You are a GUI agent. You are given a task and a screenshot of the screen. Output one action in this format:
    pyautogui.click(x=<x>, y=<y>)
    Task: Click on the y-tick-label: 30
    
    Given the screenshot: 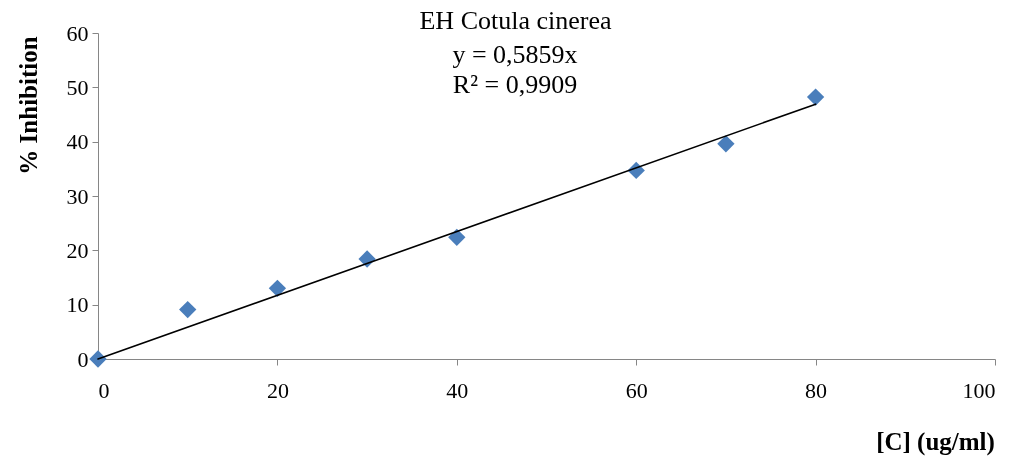 What is the action you would take?
    pyautogui.click(x=77, y=196)
    